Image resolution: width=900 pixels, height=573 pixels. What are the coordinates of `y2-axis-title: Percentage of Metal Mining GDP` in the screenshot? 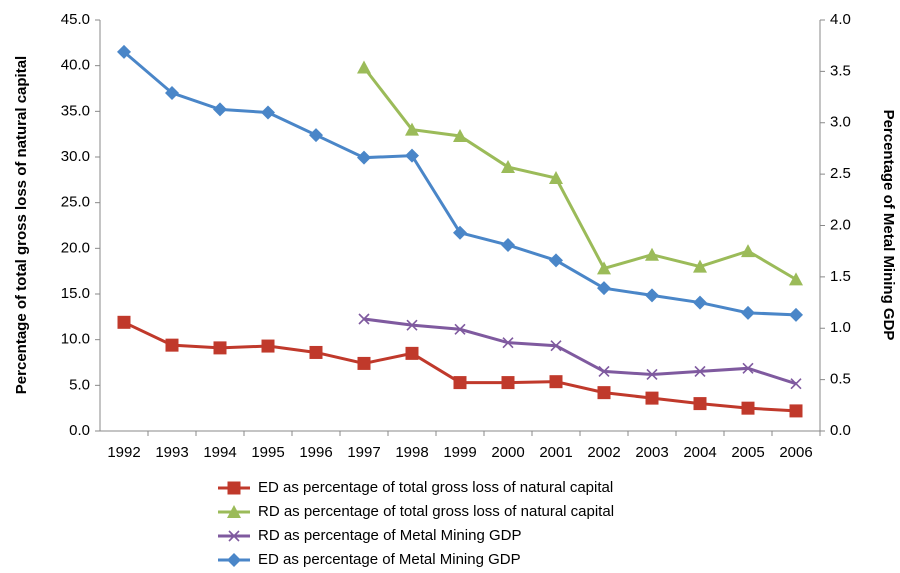 It's located at (888, 225).